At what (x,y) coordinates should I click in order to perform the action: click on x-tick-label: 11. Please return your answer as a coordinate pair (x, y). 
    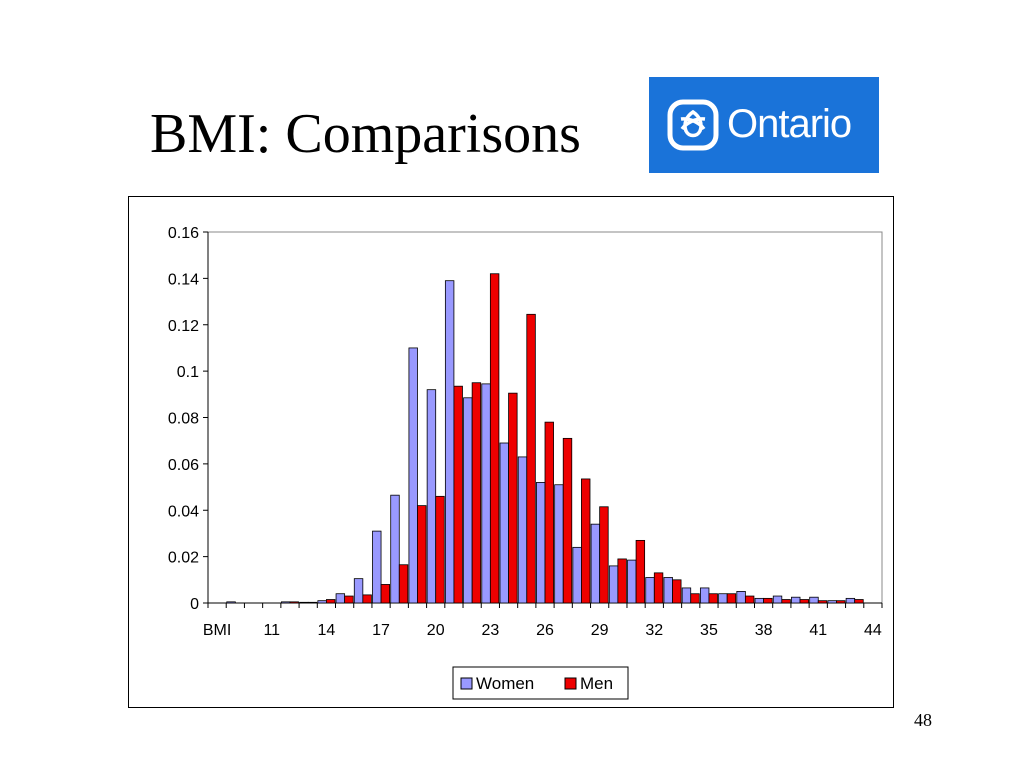
    Looking at the image, I should click on (271, 630).